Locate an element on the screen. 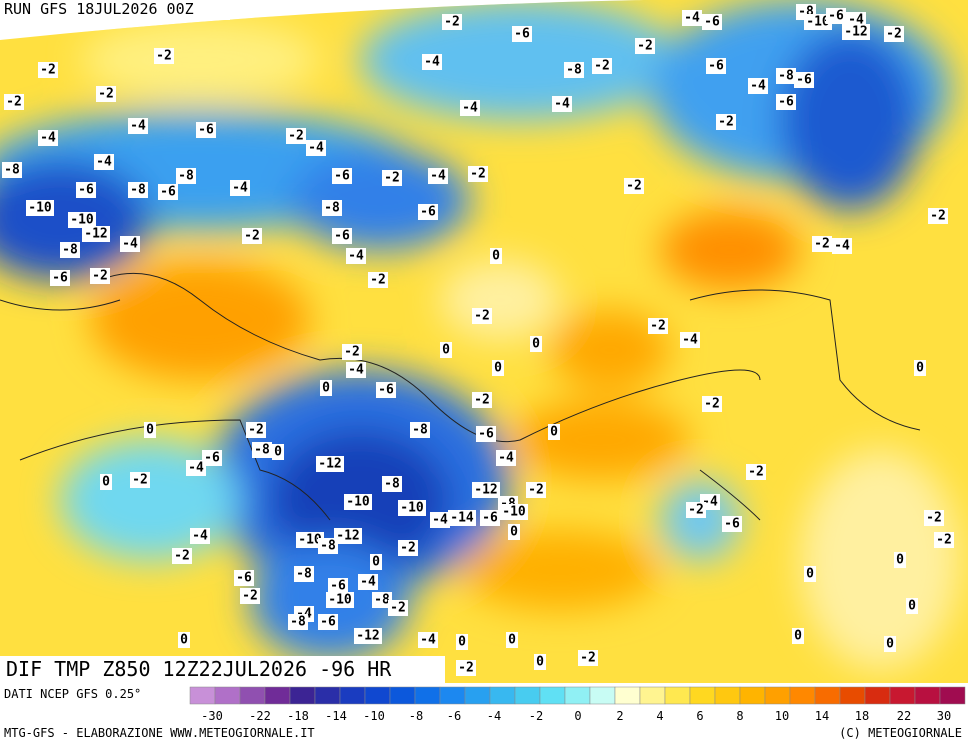 This screenshot has width=968, height=745. colorbar-tick-label: 18 is located at coordinates (862, 716).